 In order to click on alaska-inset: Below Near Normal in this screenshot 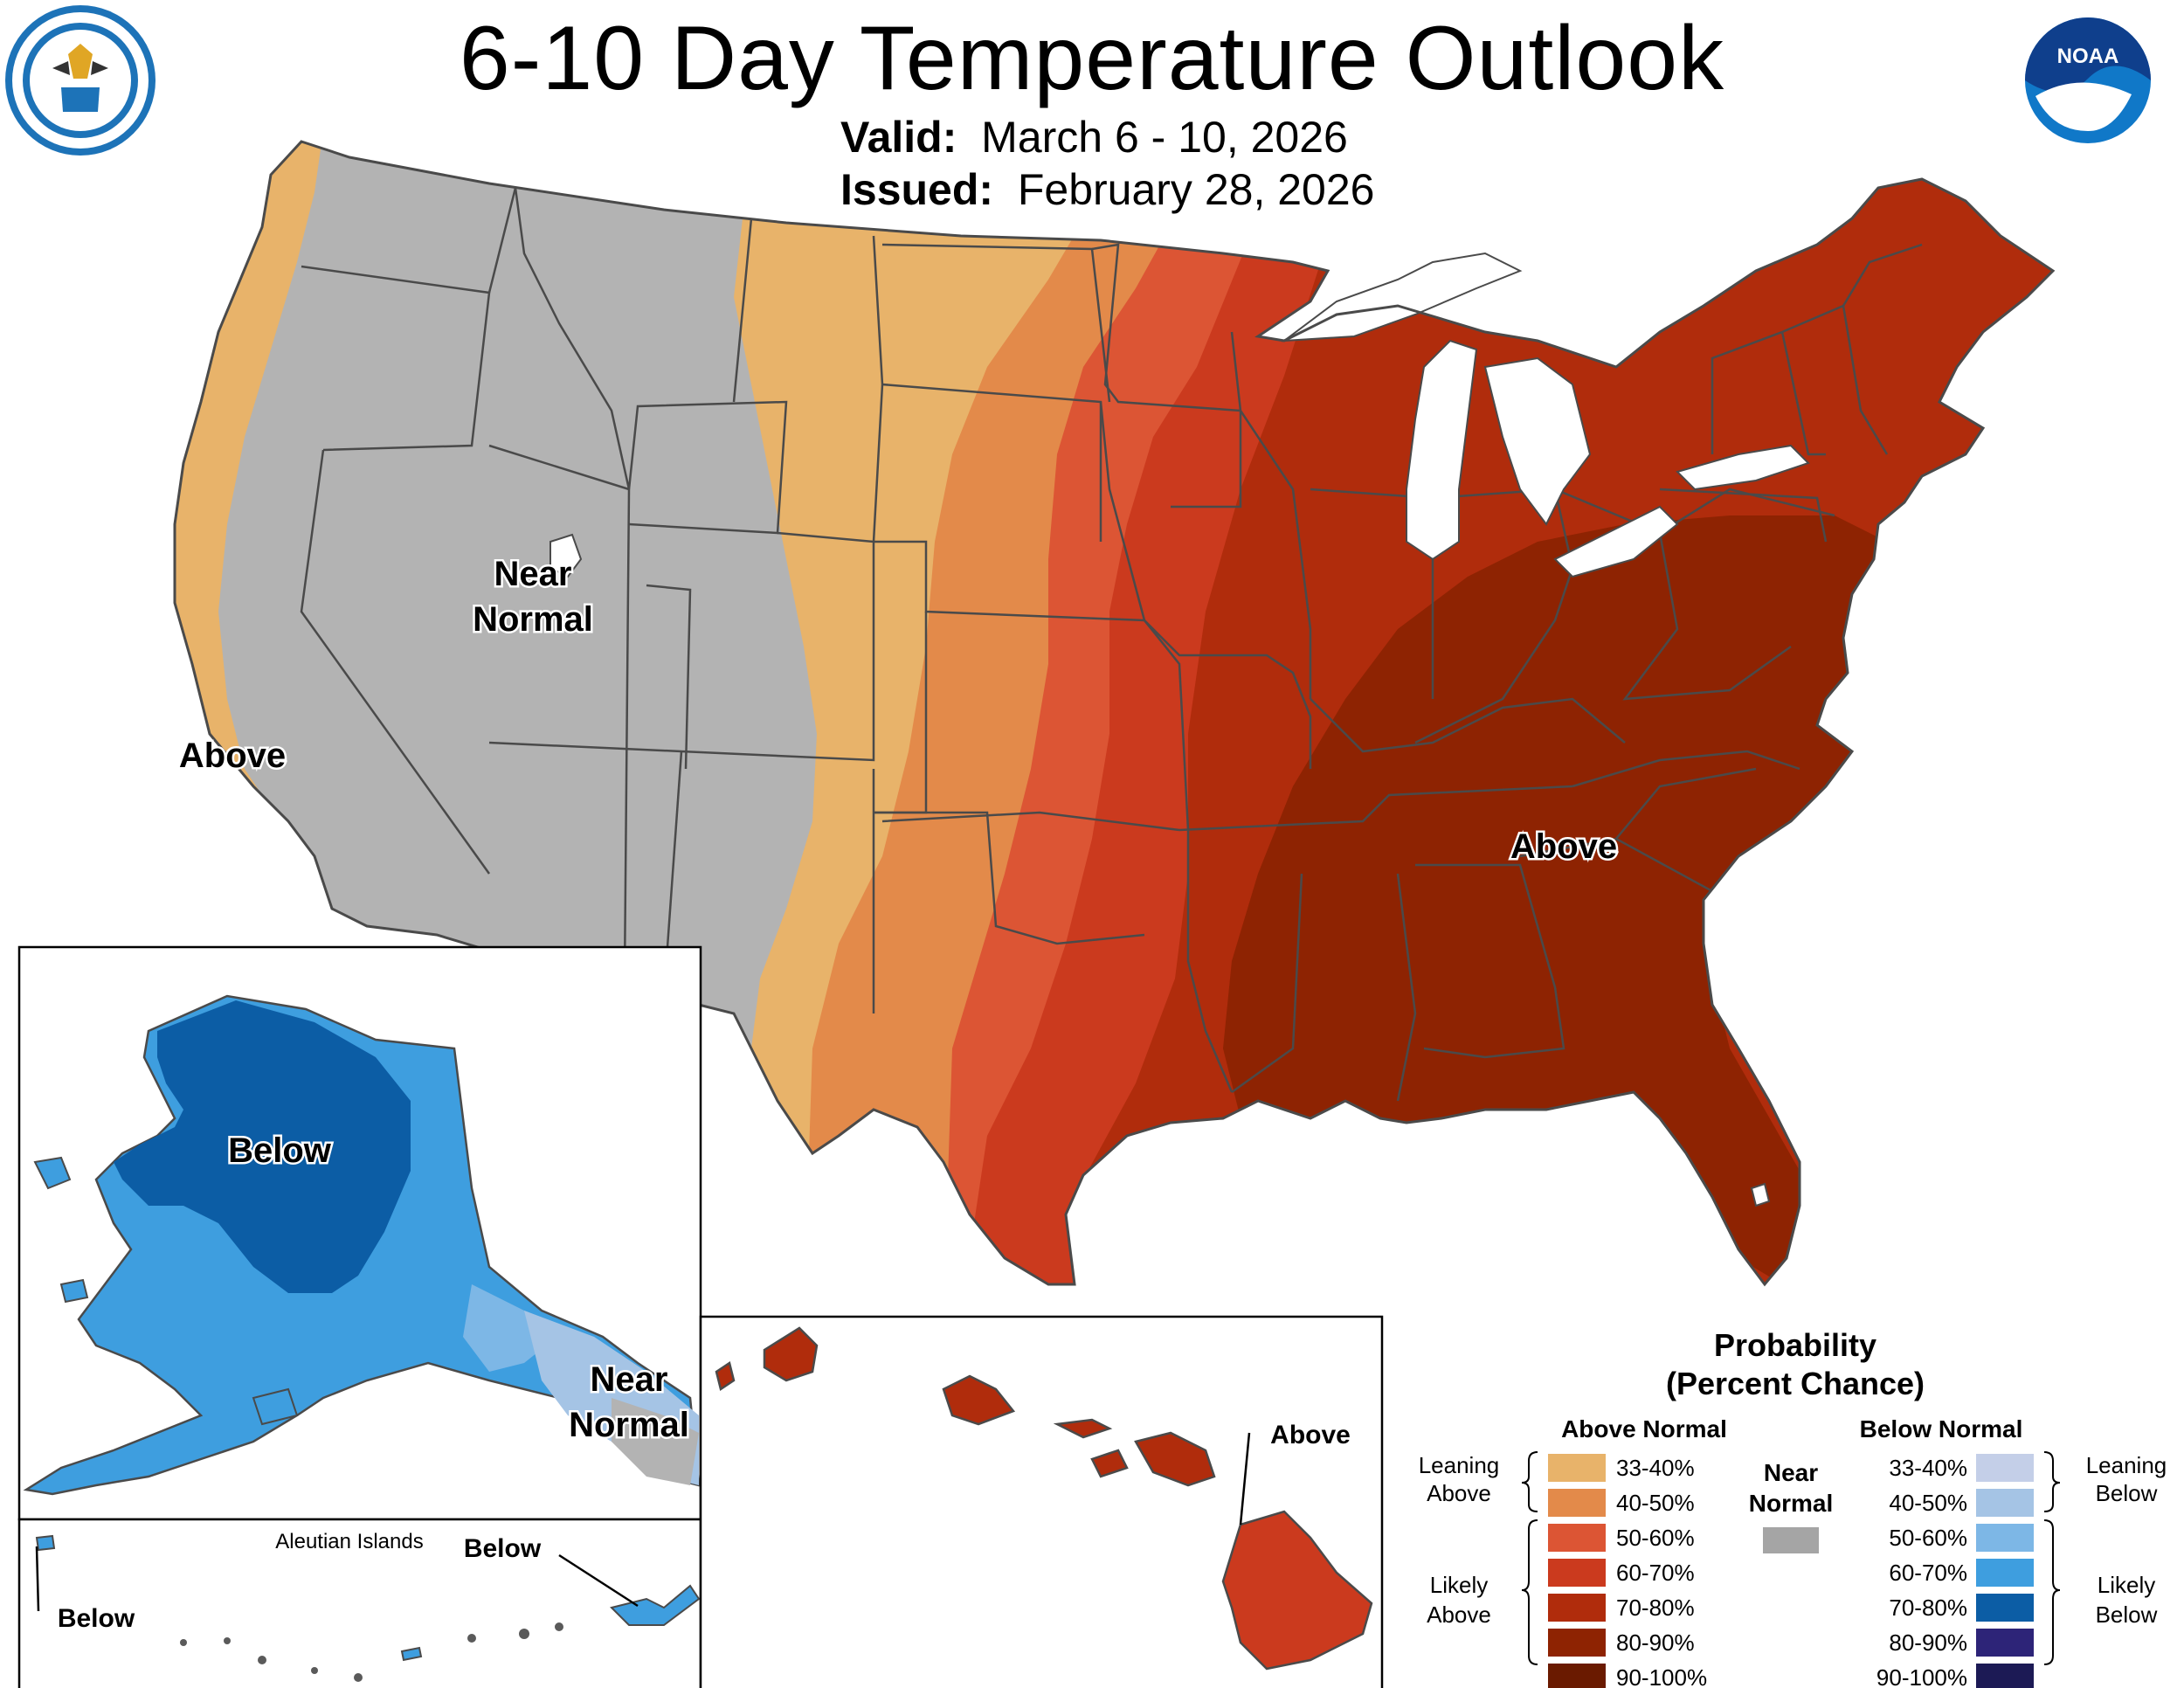, I will do `click(359, 1233)`.